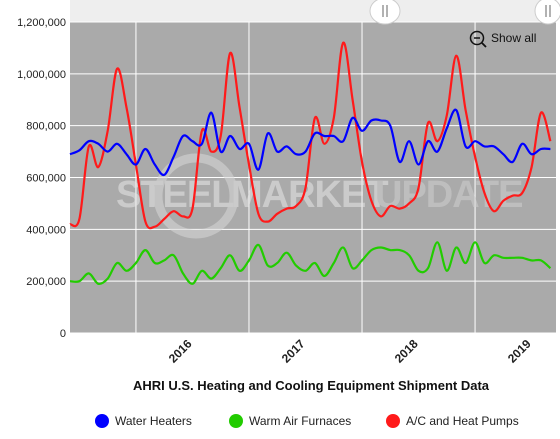 Image resolution: width=560 pixels, height=439 pixels. I want to click on show-all-button: Show all, so click(506, 38).